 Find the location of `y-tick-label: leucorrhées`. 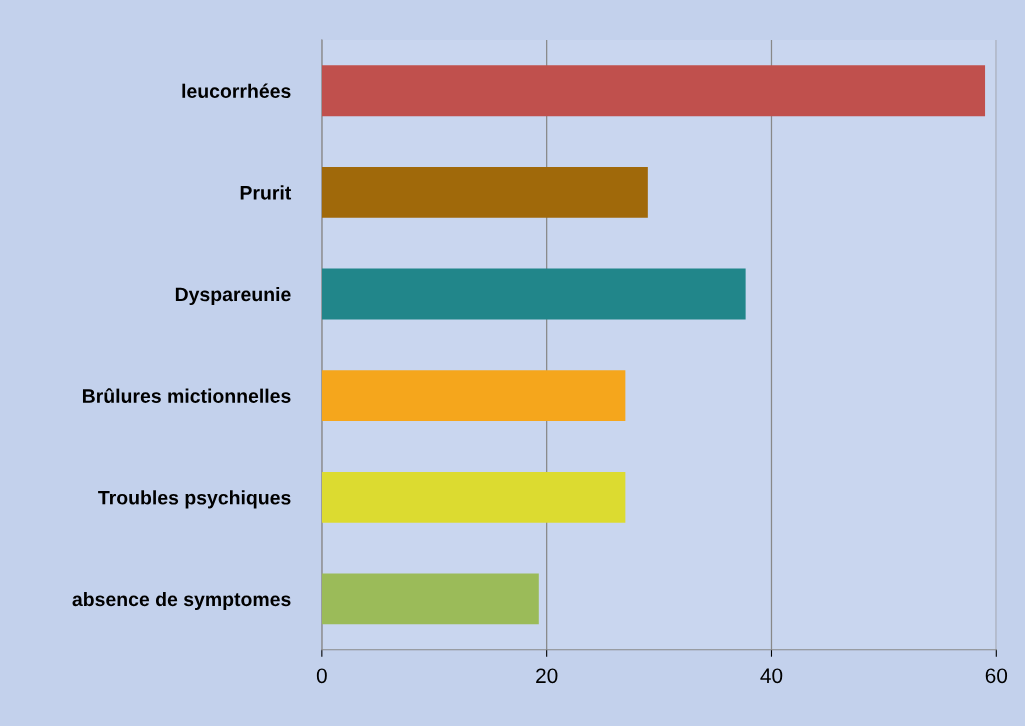

y-tick-label: leucorrhées is located at coordinates (236, 90).